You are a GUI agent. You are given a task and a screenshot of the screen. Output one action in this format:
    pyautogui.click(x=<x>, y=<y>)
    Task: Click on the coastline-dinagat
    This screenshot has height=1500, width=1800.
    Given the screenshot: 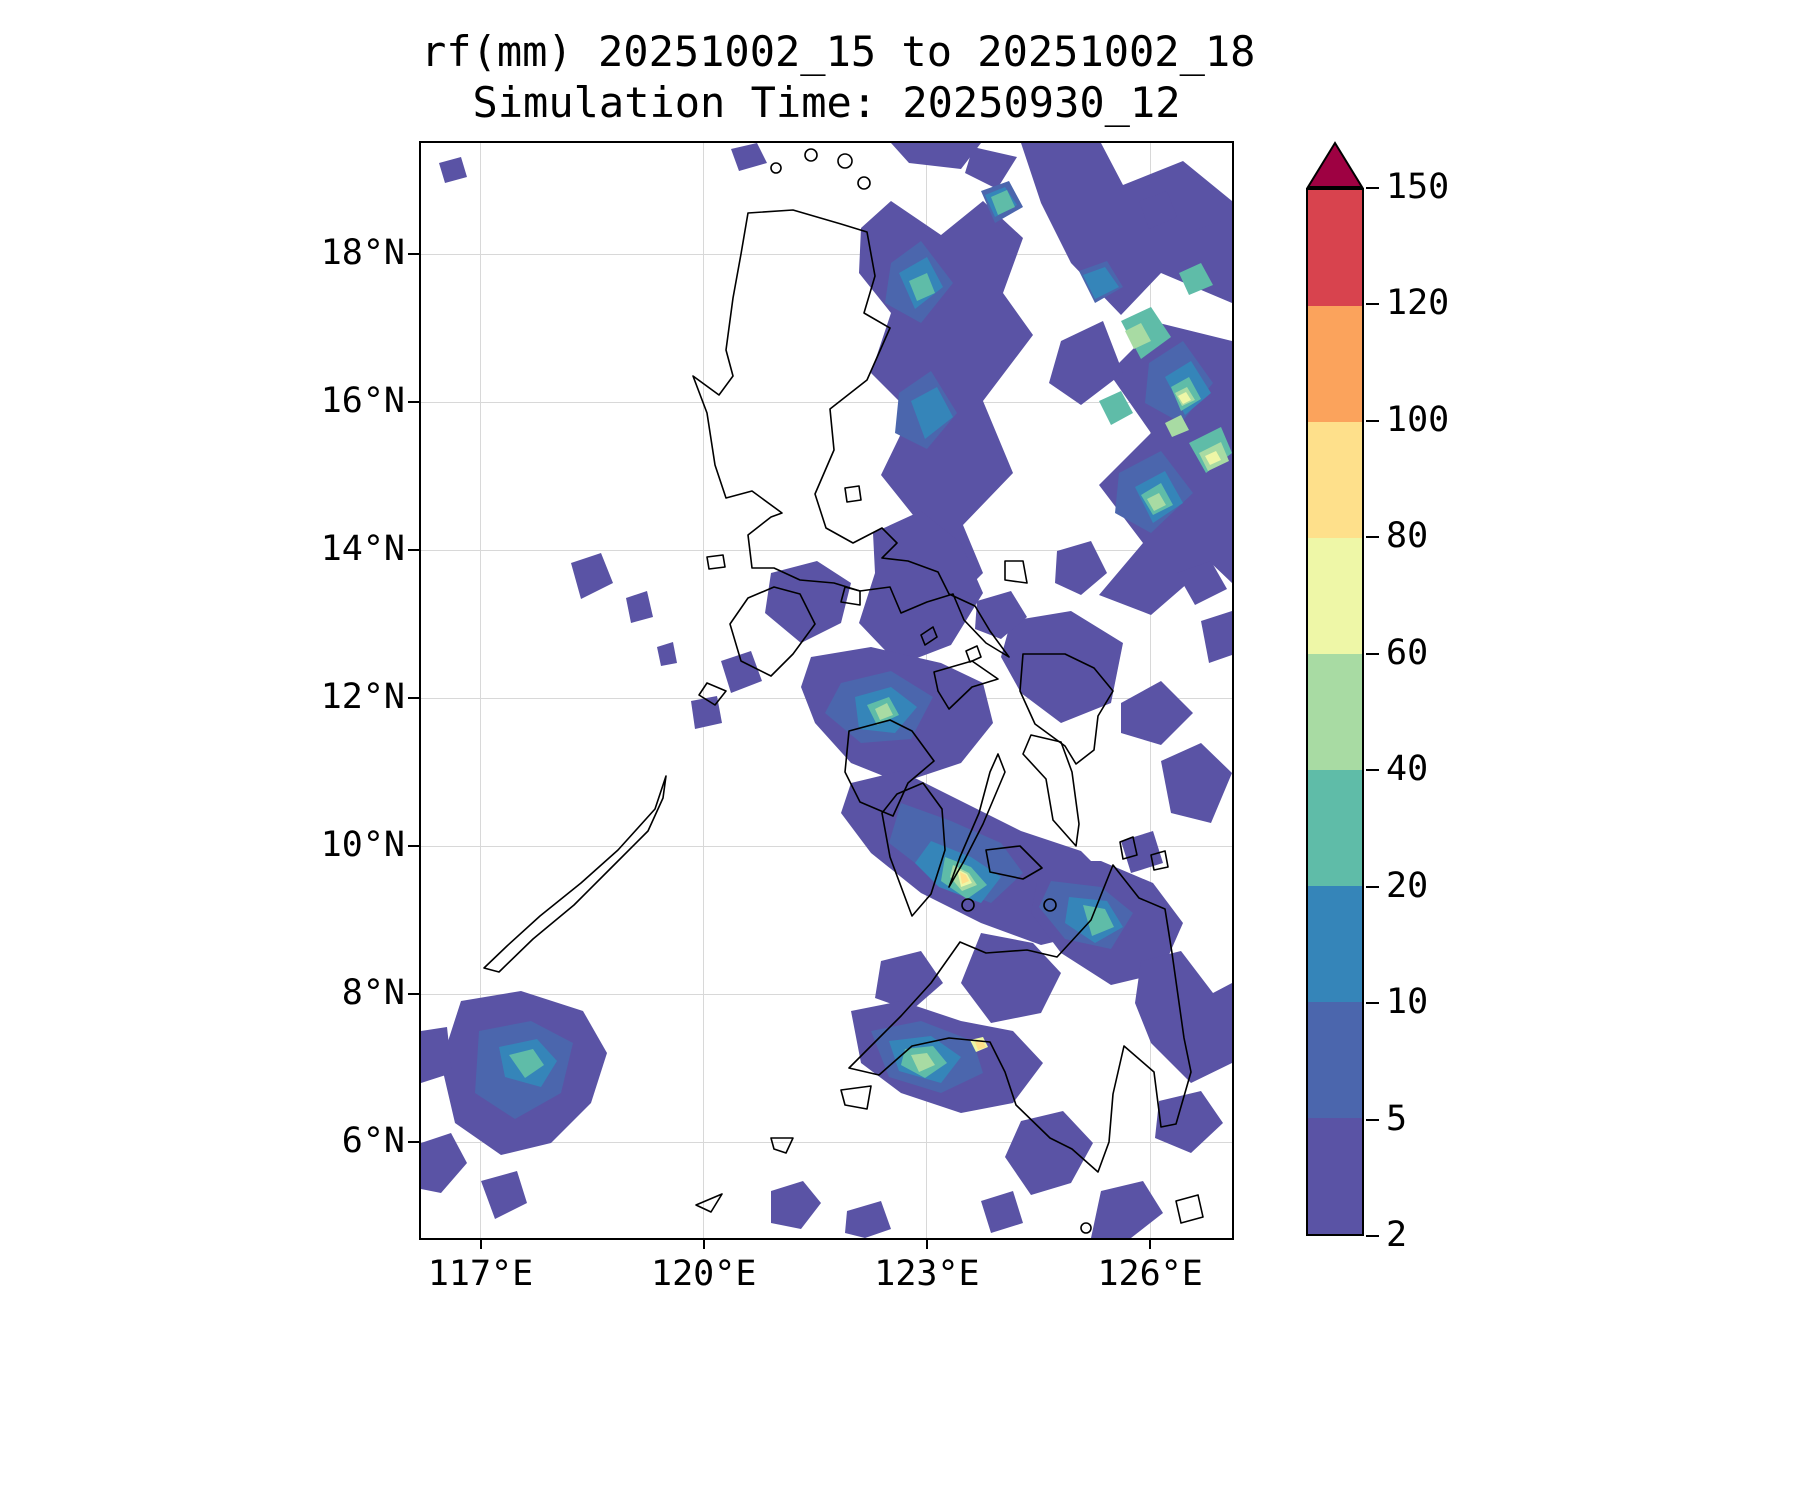 What is the action you would take?
    pyautogui.click(x=1128, y=848)
    